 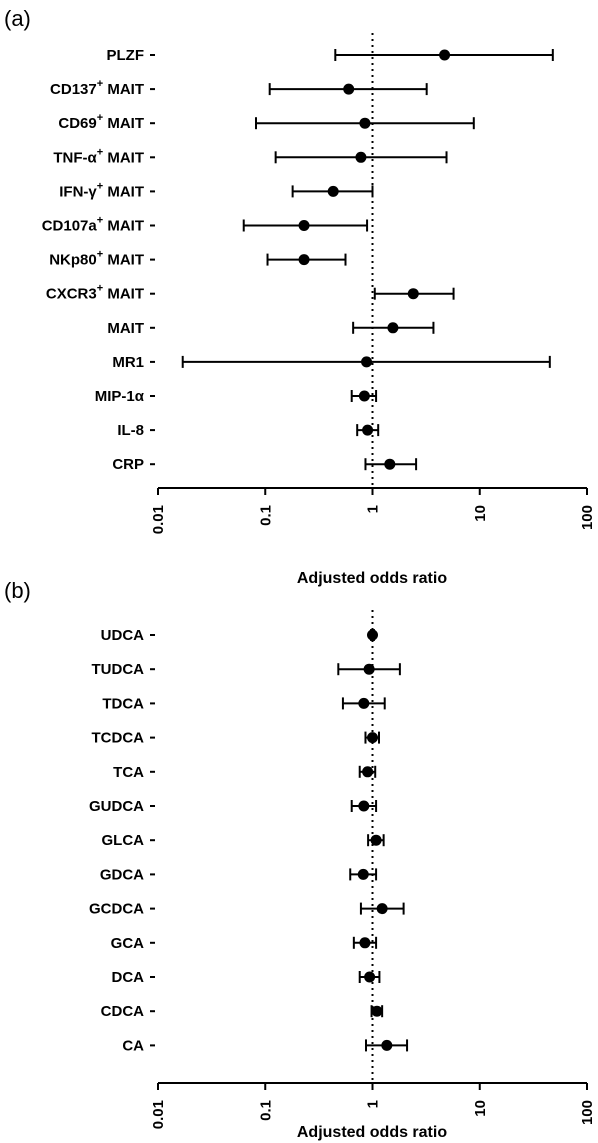 I want to click on row-label-text: TNF-α, so click(x=75, y=157).